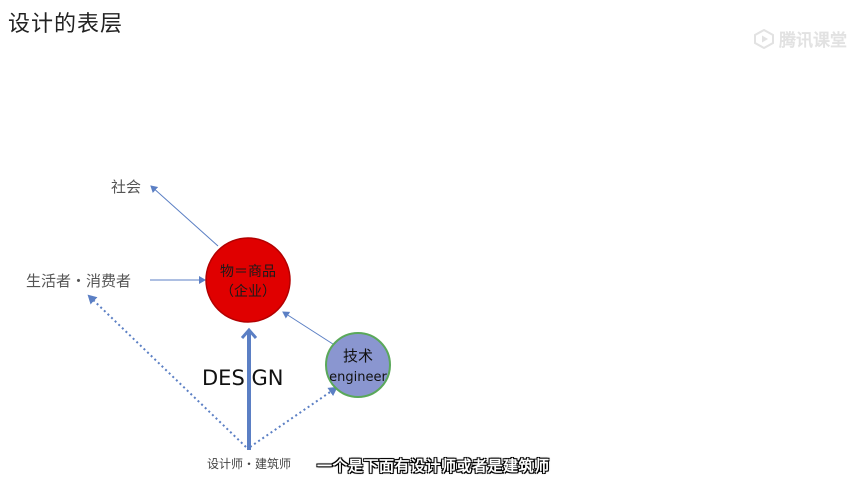 The image size is (863, 485). Describe the element at coordinates (184, 216) in the screenshot. I see `arrow-to-society` at that location.